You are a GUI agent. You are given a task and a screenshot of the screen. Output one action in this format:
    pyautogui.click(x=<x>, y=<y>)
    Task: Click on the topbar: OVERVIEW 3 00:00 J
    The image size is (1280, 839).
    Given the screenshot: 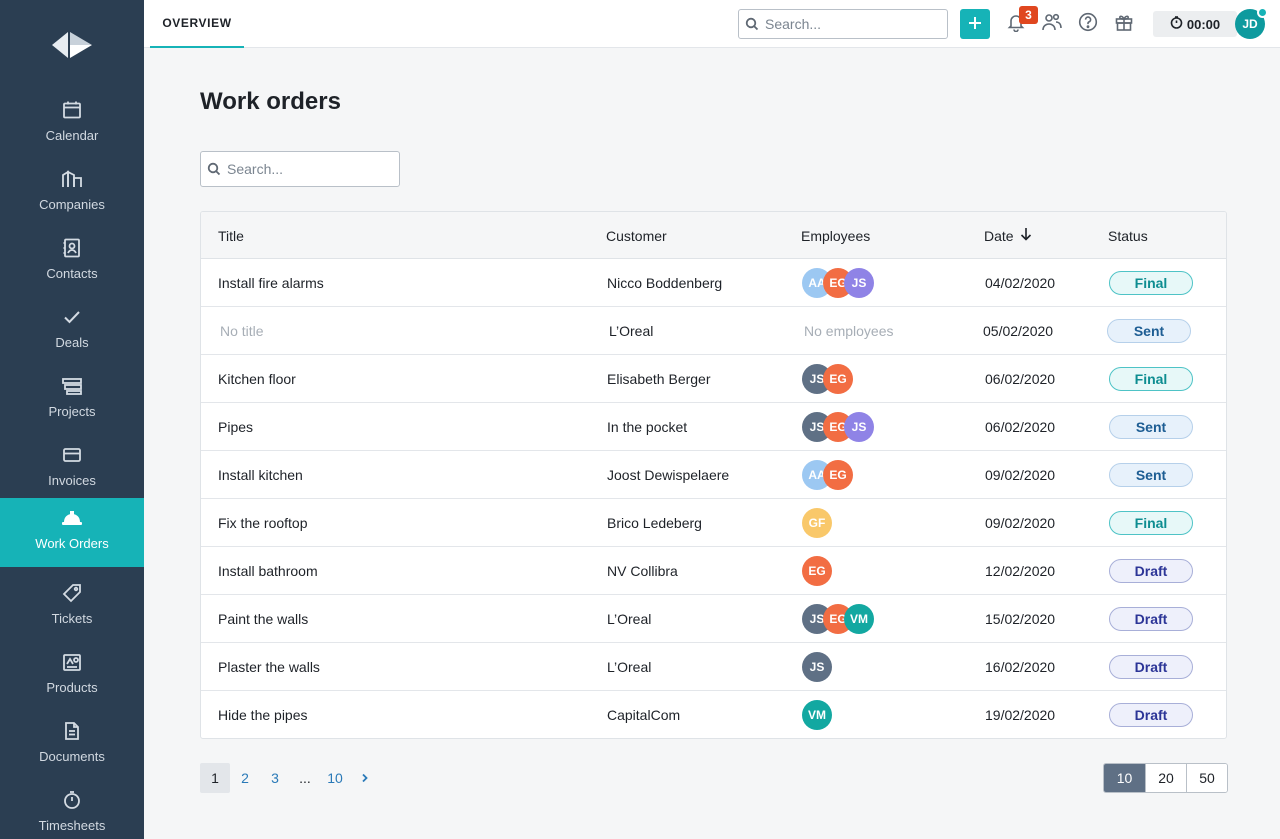 What is the action you would take?
    pyautogui.click(x=712, y=24)
    